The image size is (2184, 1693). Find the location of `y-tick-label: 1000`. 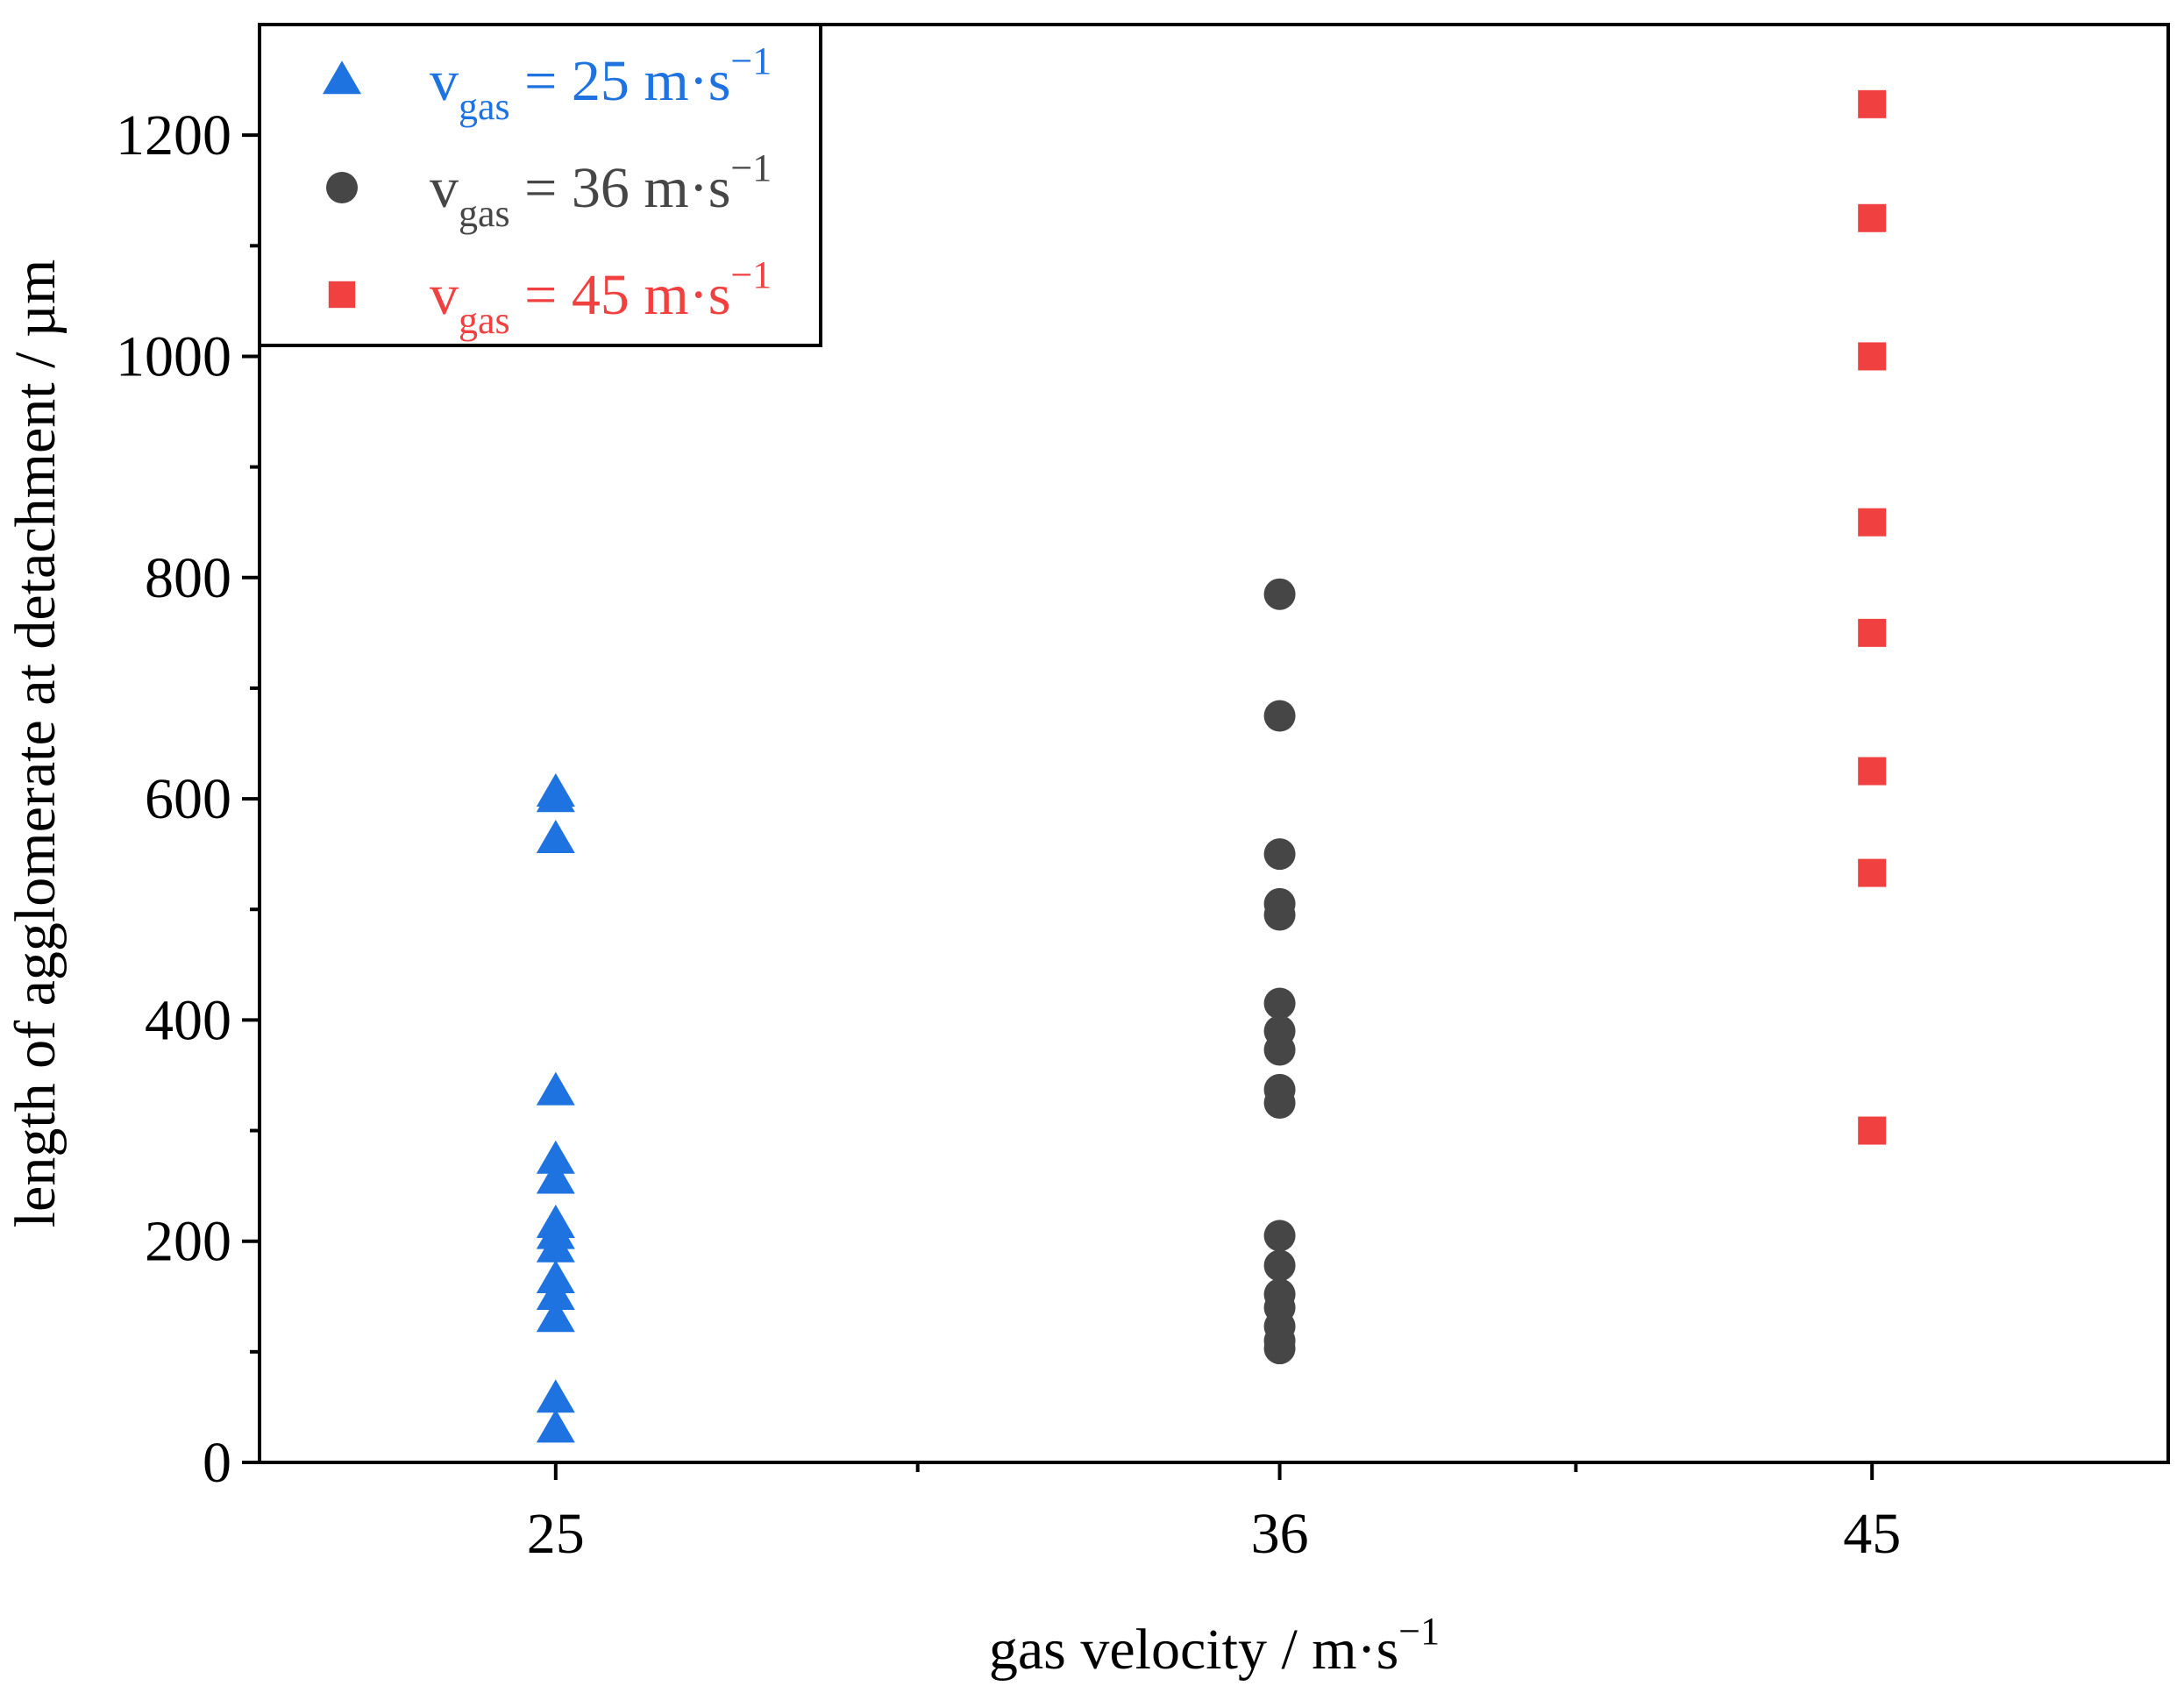

y-tick-label: 1000 is located at coordinates (173, 356).